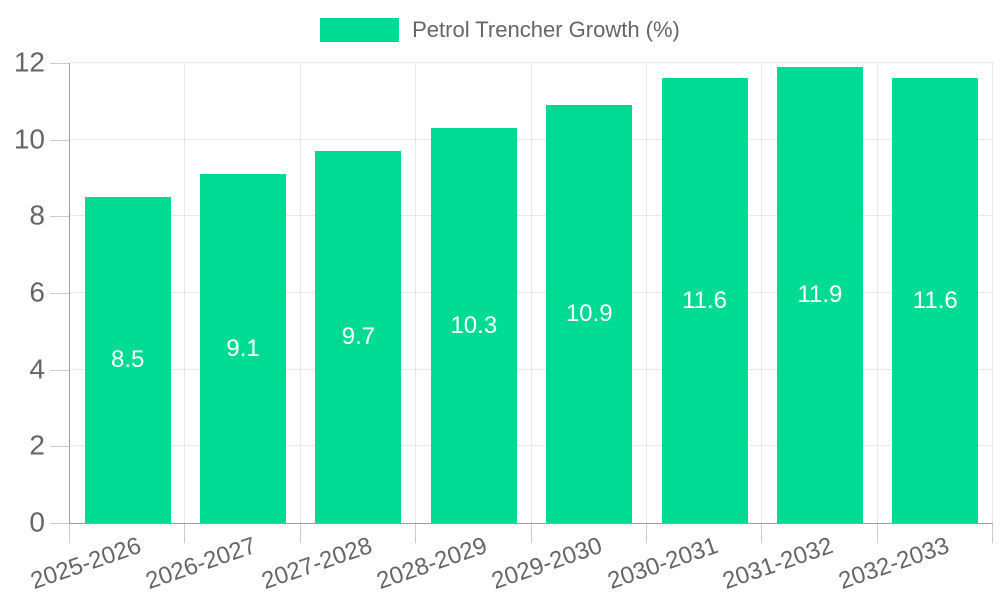 The image size is (1000, 600). I want to click on y-tick-label: 10, so click(29, 139).